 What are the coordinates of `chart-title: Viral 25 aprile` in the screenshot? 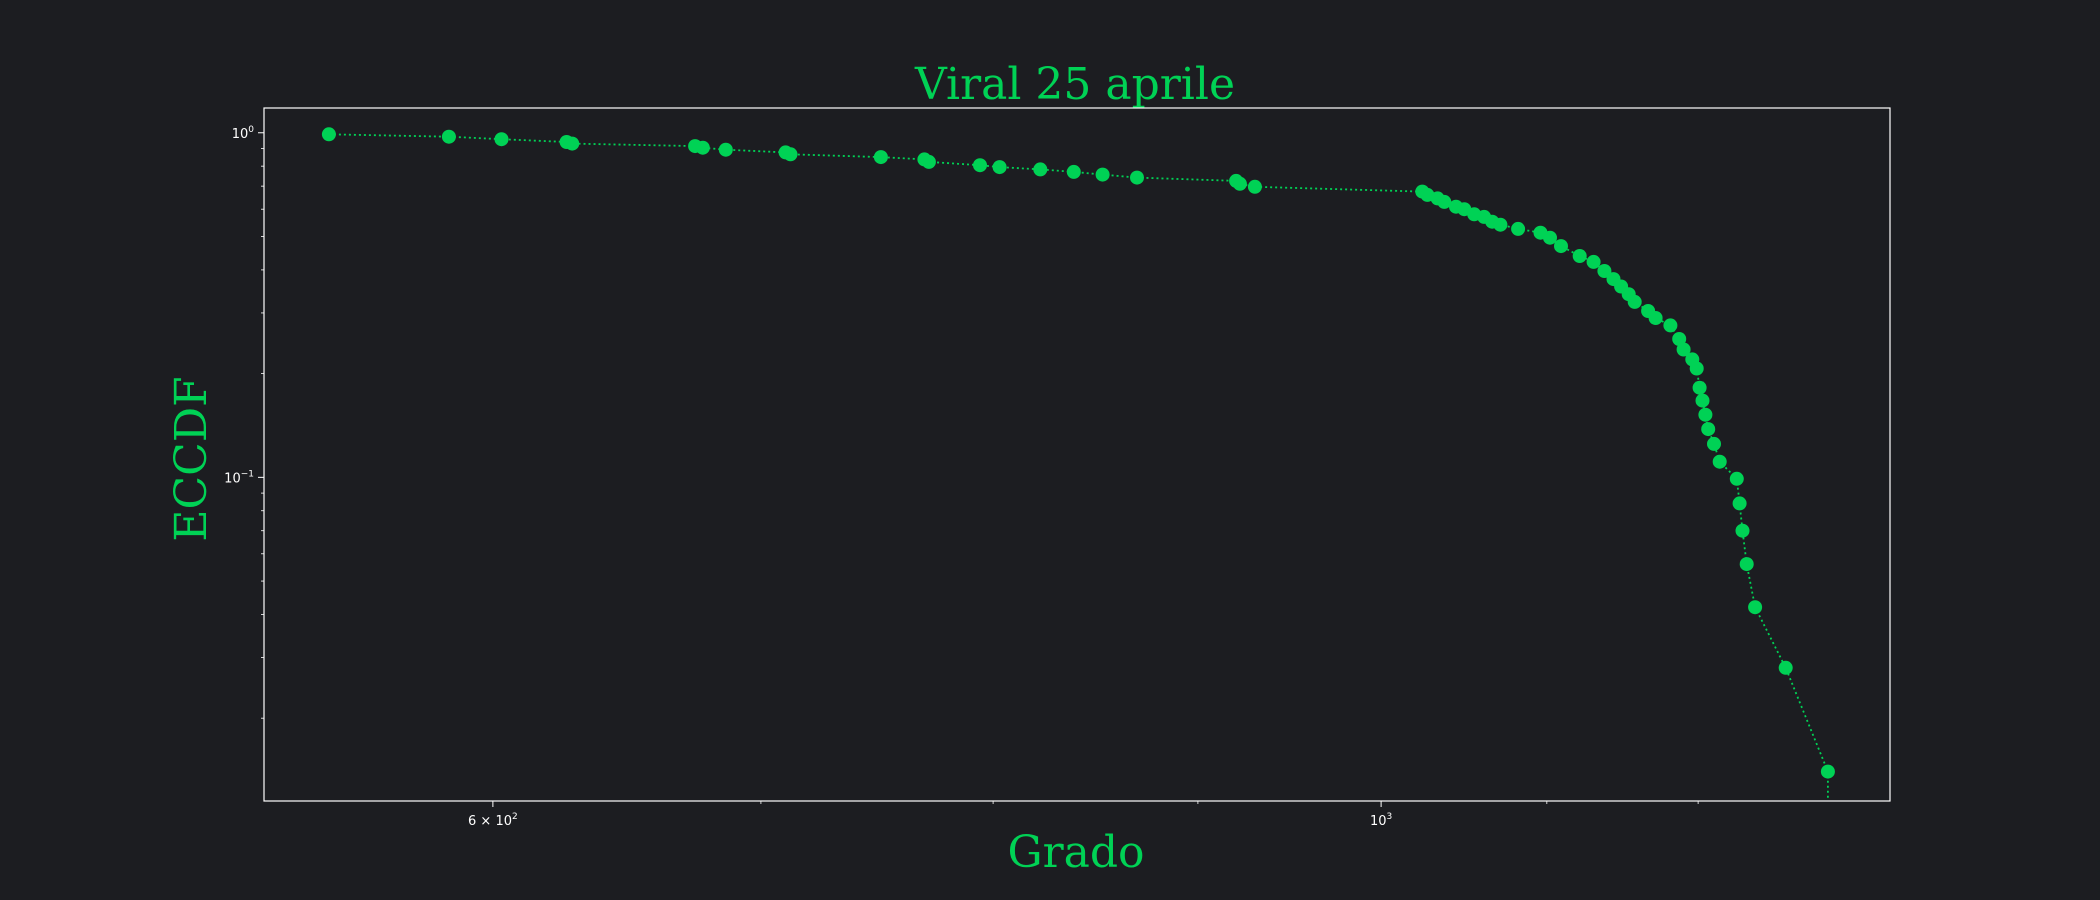 It's located at (1074, 84).